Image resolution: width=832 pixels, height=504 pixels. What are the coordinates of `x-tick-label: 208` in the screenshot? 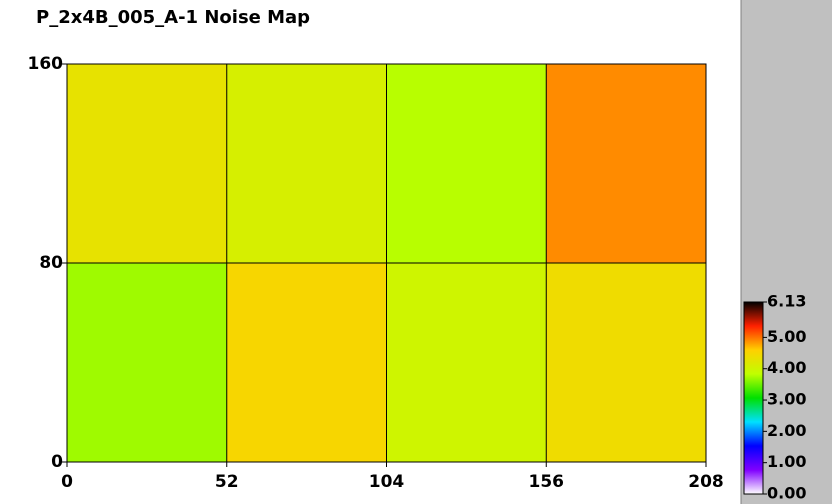 It's located at (706, 482).